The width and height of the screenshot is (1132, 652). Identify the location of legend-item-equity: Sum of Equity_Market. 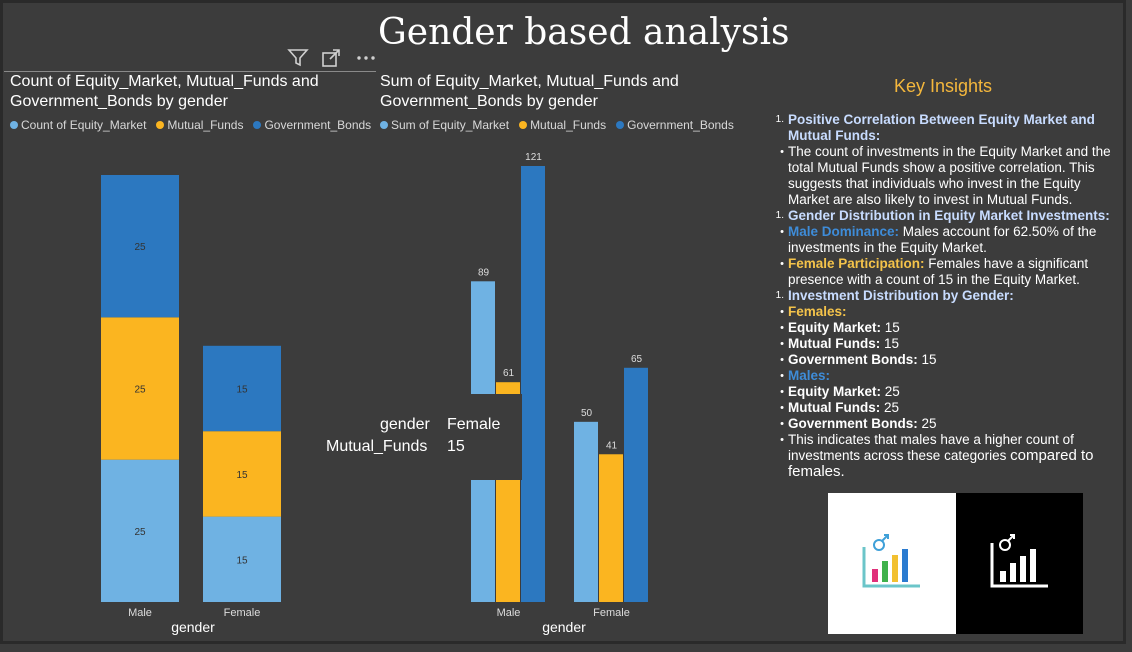
(444, 125).